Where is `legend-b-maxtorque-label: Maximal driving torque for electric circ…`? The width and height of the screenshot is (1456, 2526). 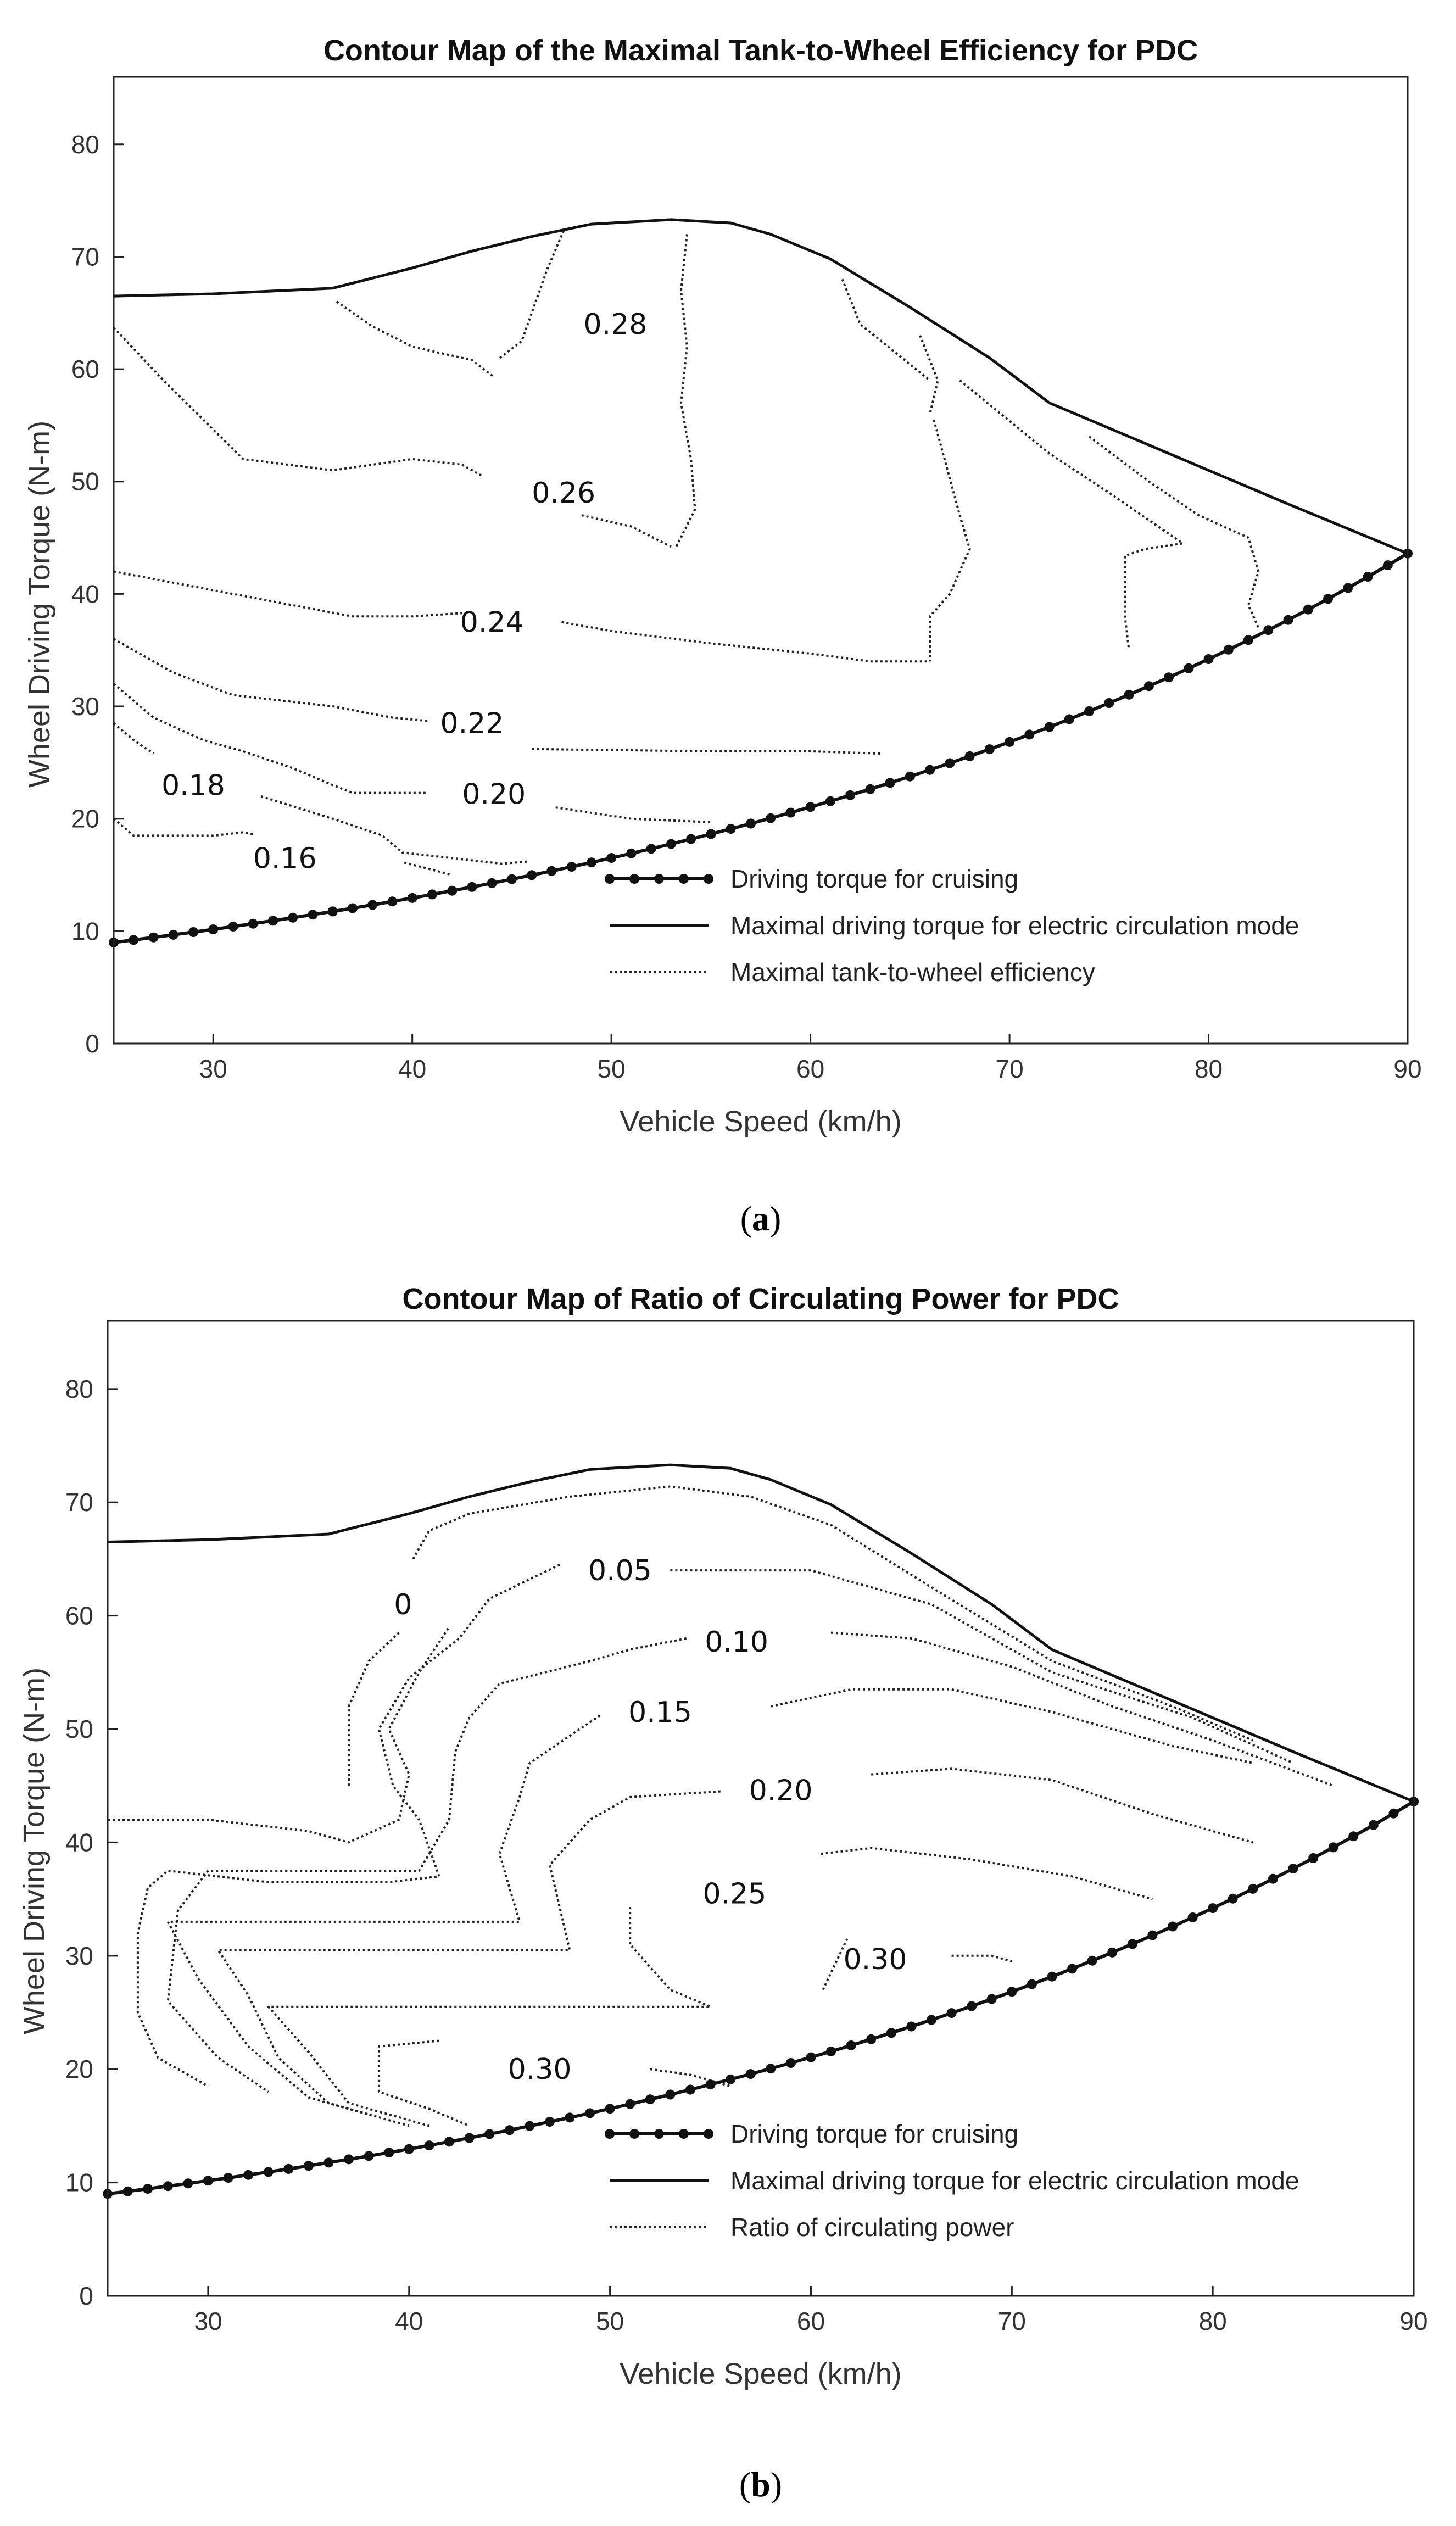 legend-b-maxtorque-label: Maximal driving torque for electric circ… is located at coordinates (1014, 2180).